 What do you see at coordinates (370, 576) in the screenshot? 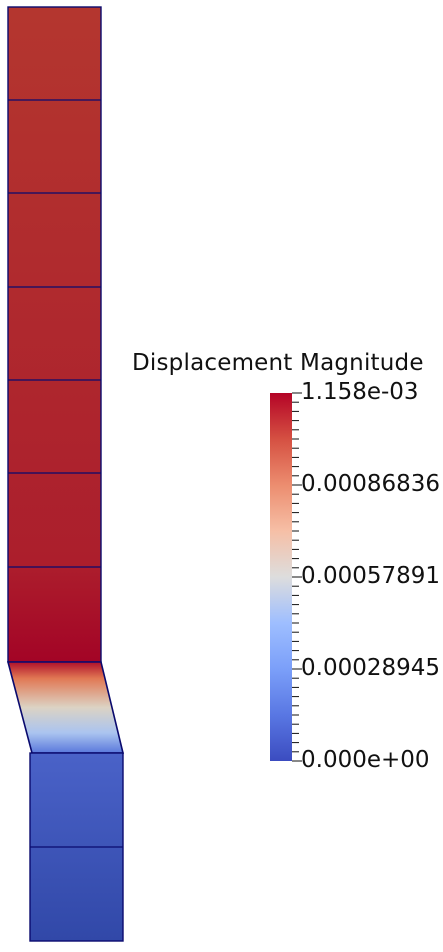
I see `colorbar-label-mid: 0.00057891` at bounding box center [370, 576].